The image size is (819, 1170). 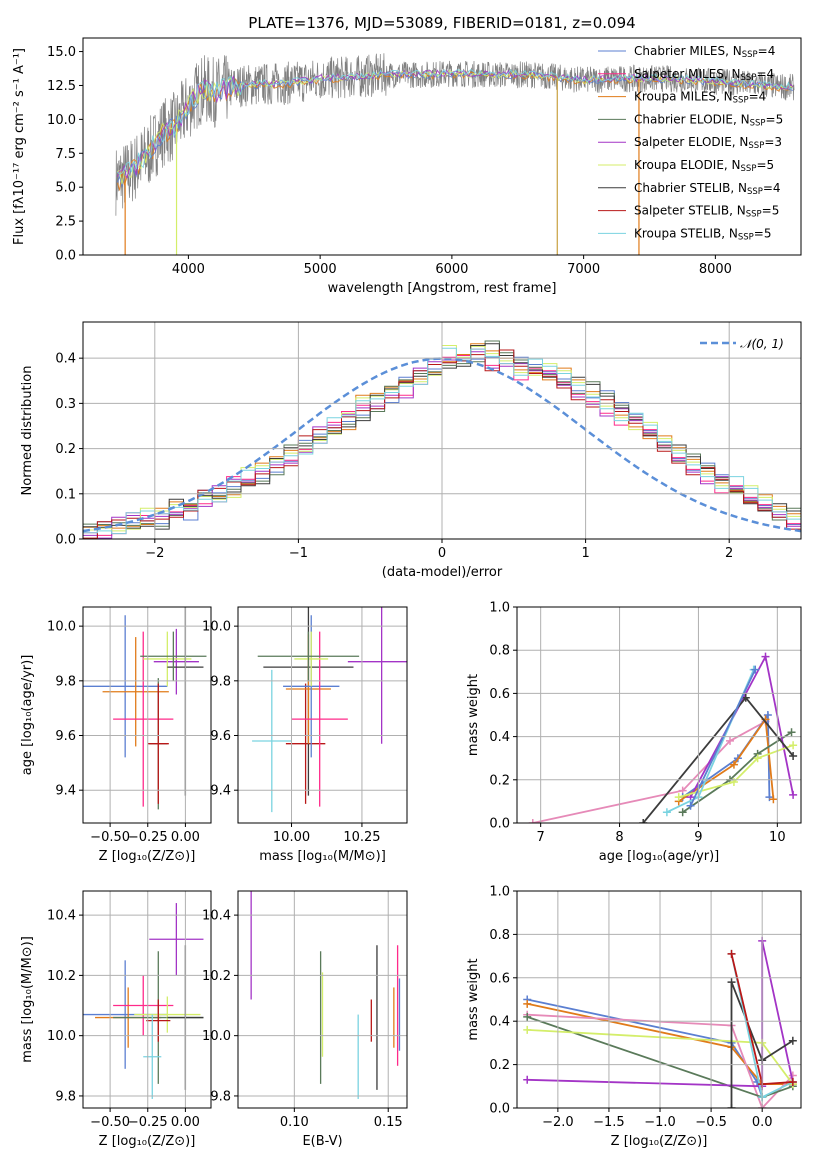 What do you see at coordinates (148, 1122) in the screenshot?
I see `x-tick-label: −0.25` at bounding box center [148, 1122].